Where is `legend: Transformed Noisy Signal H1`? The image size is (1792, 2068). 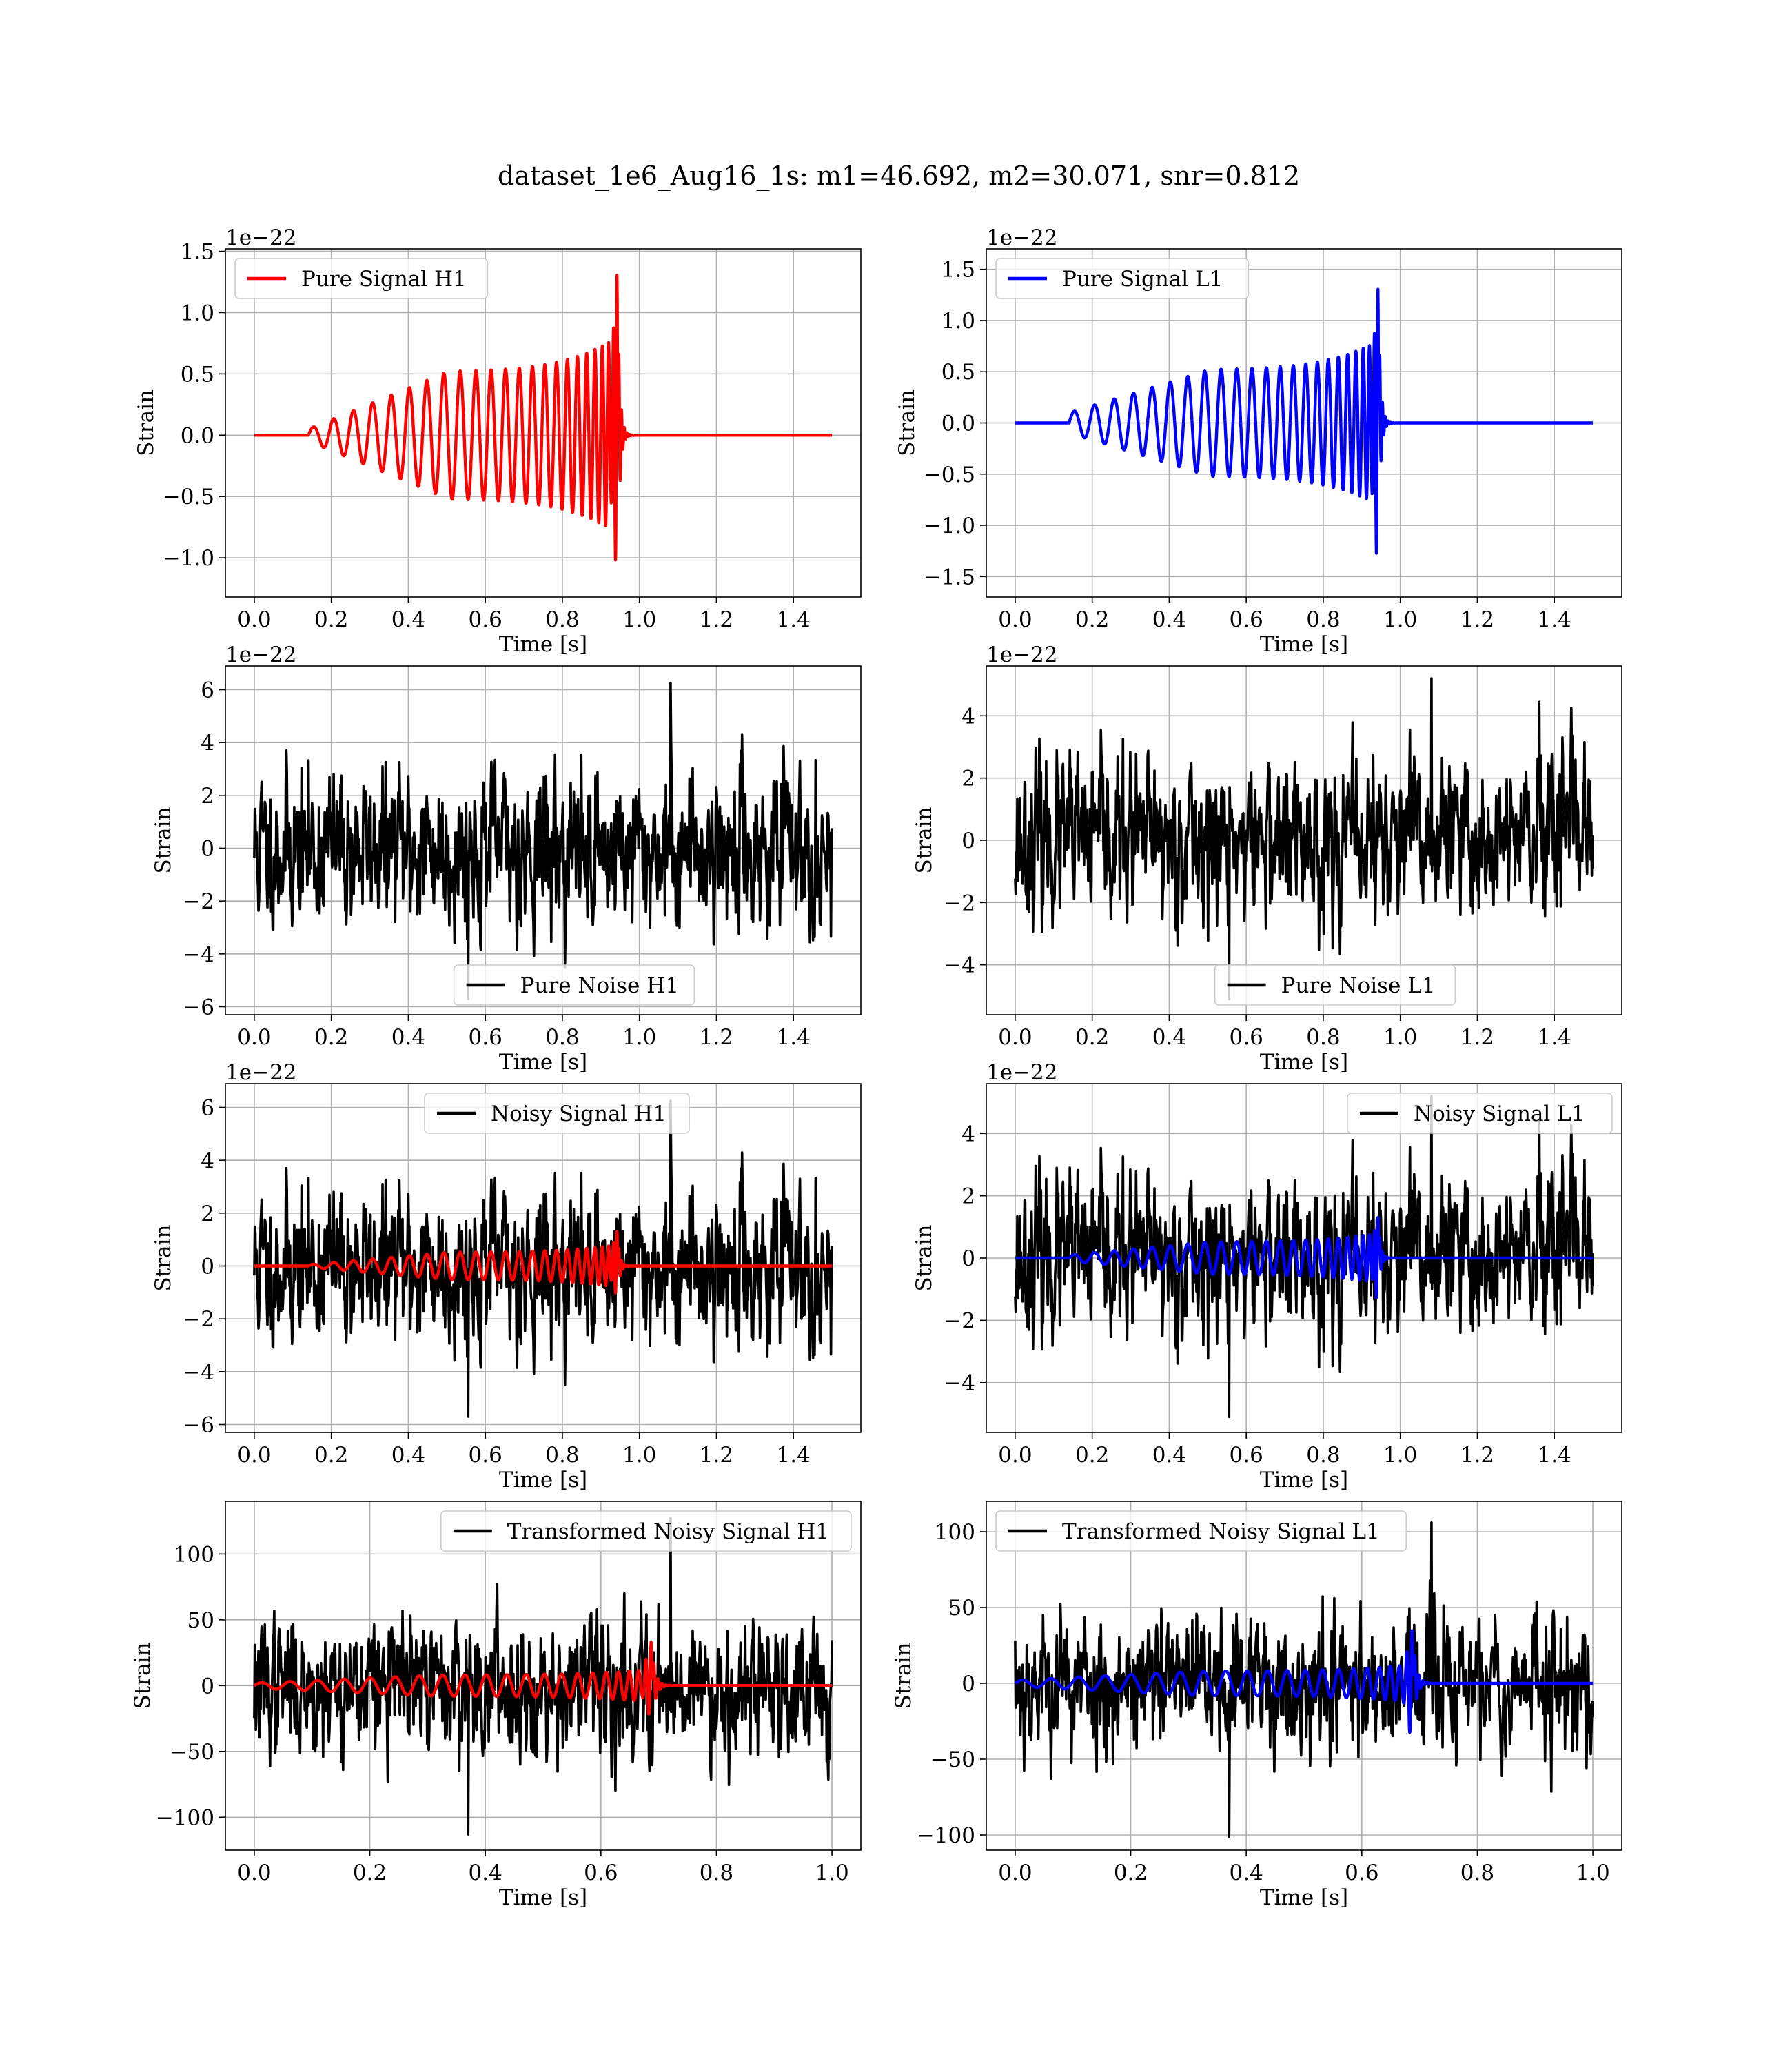
legend: Transformed Noisy Signal H1 is located at coordinates (646, 1531).